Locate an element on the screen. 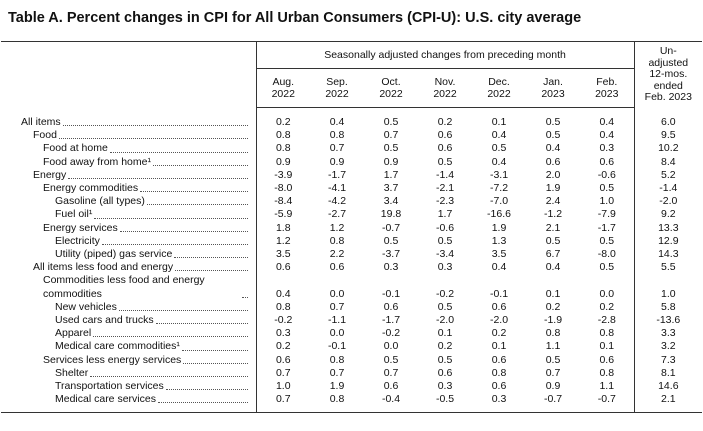 This screenshot has width=703, height=431. row-label-cell: Medical care commodities¹ is located at coordinates (128, 346).